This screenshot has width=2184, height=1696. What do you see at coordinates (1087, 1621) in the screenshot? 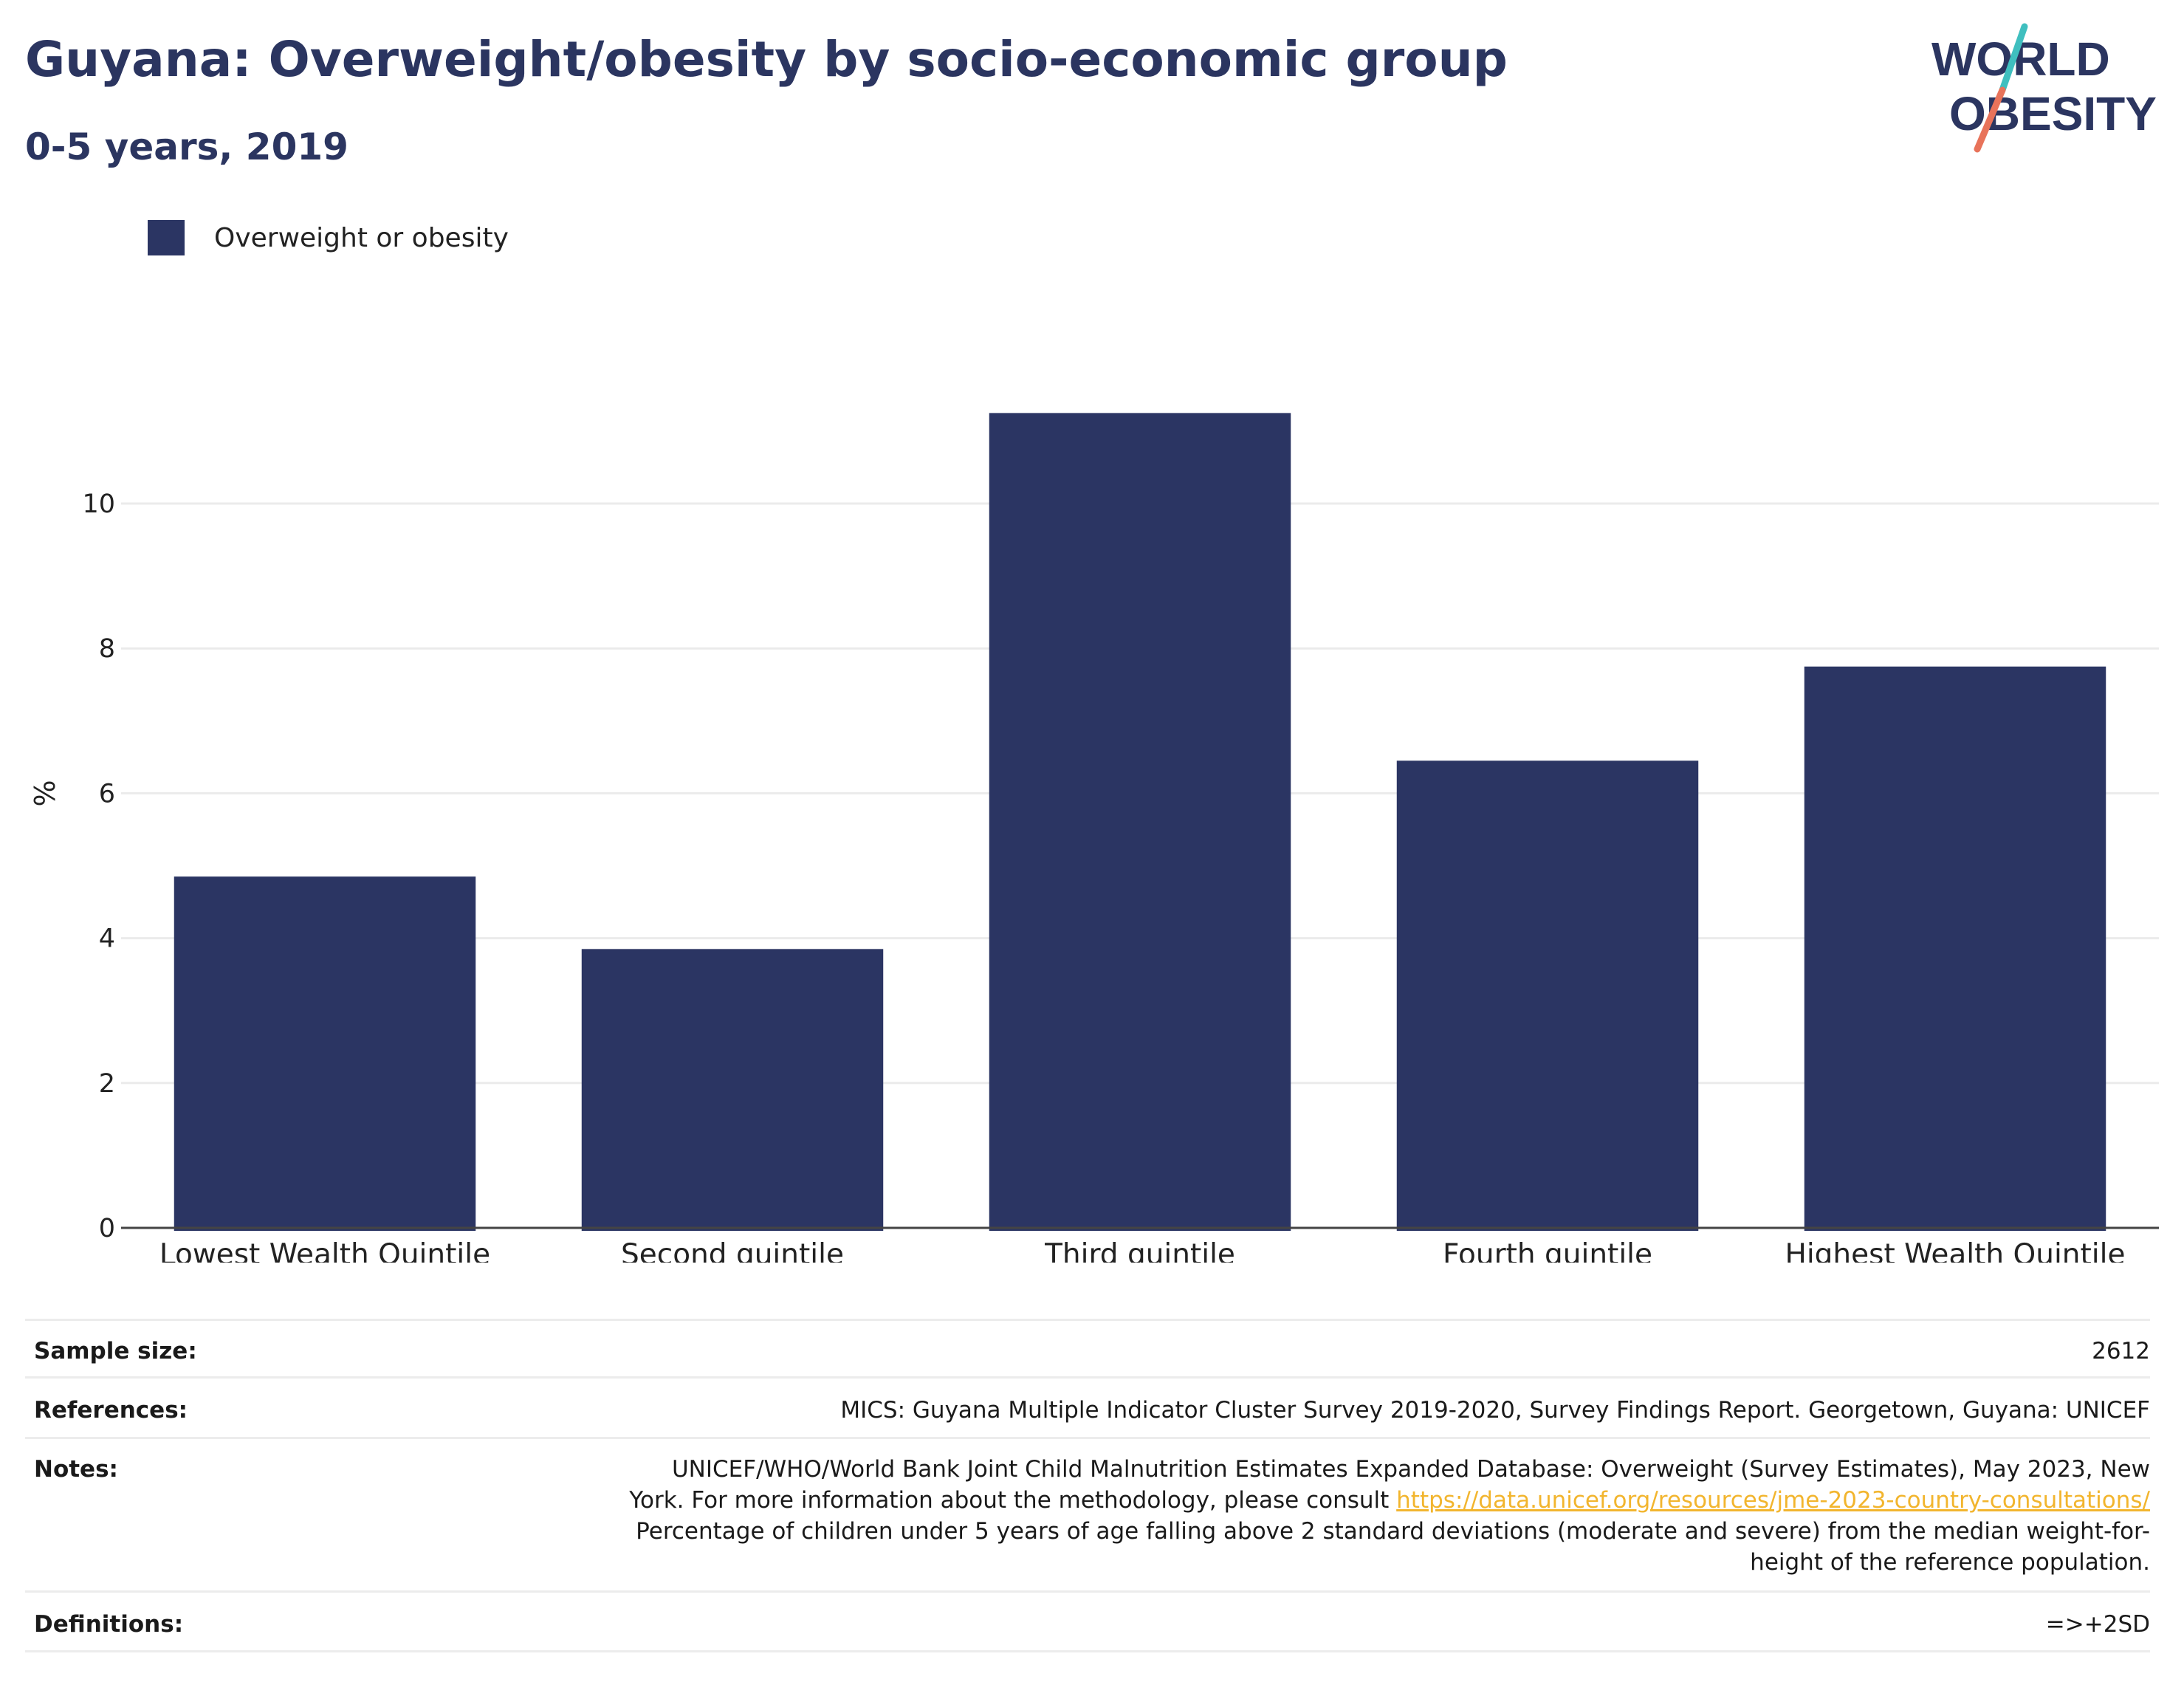
I see `meta-row-definitions: Definitions: =>+2SD` at bounding box center [1087, 1621].